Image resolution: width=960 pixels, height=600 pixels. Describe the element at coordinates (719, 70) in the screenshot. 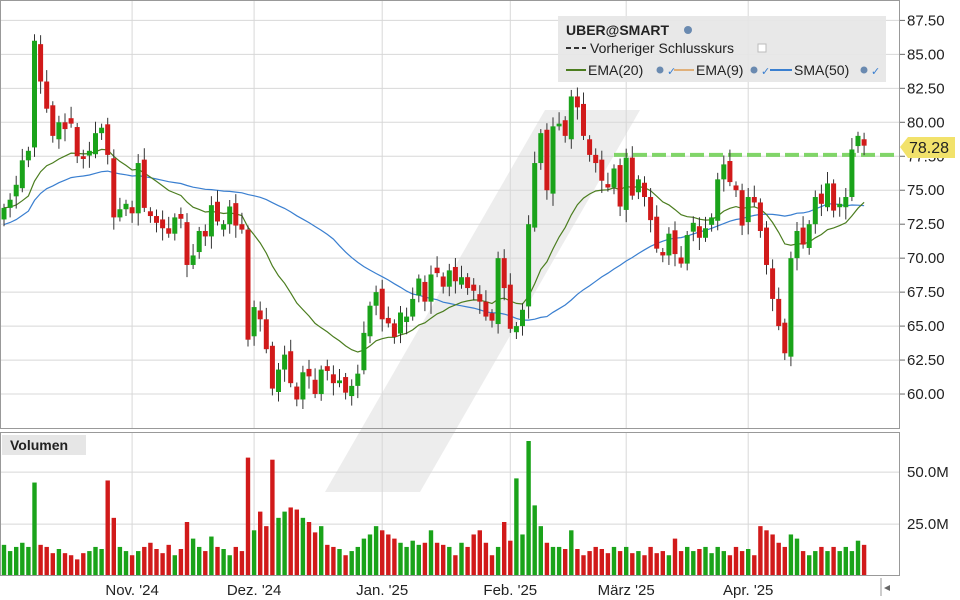

I see `legend-ema9: EMA(9)` at that location.